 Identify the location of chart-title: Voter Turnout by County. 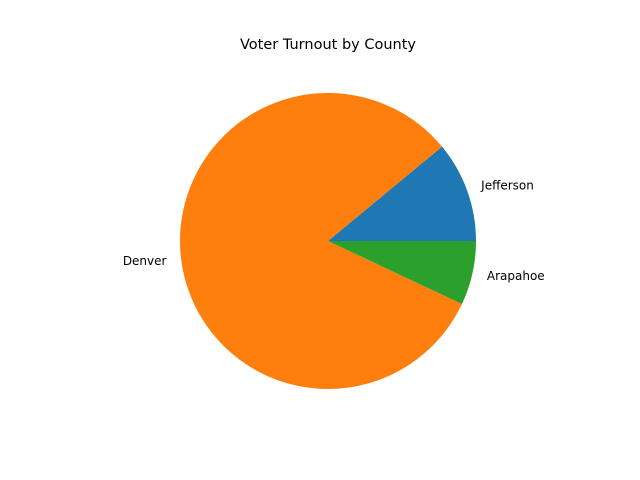
(328, 45).